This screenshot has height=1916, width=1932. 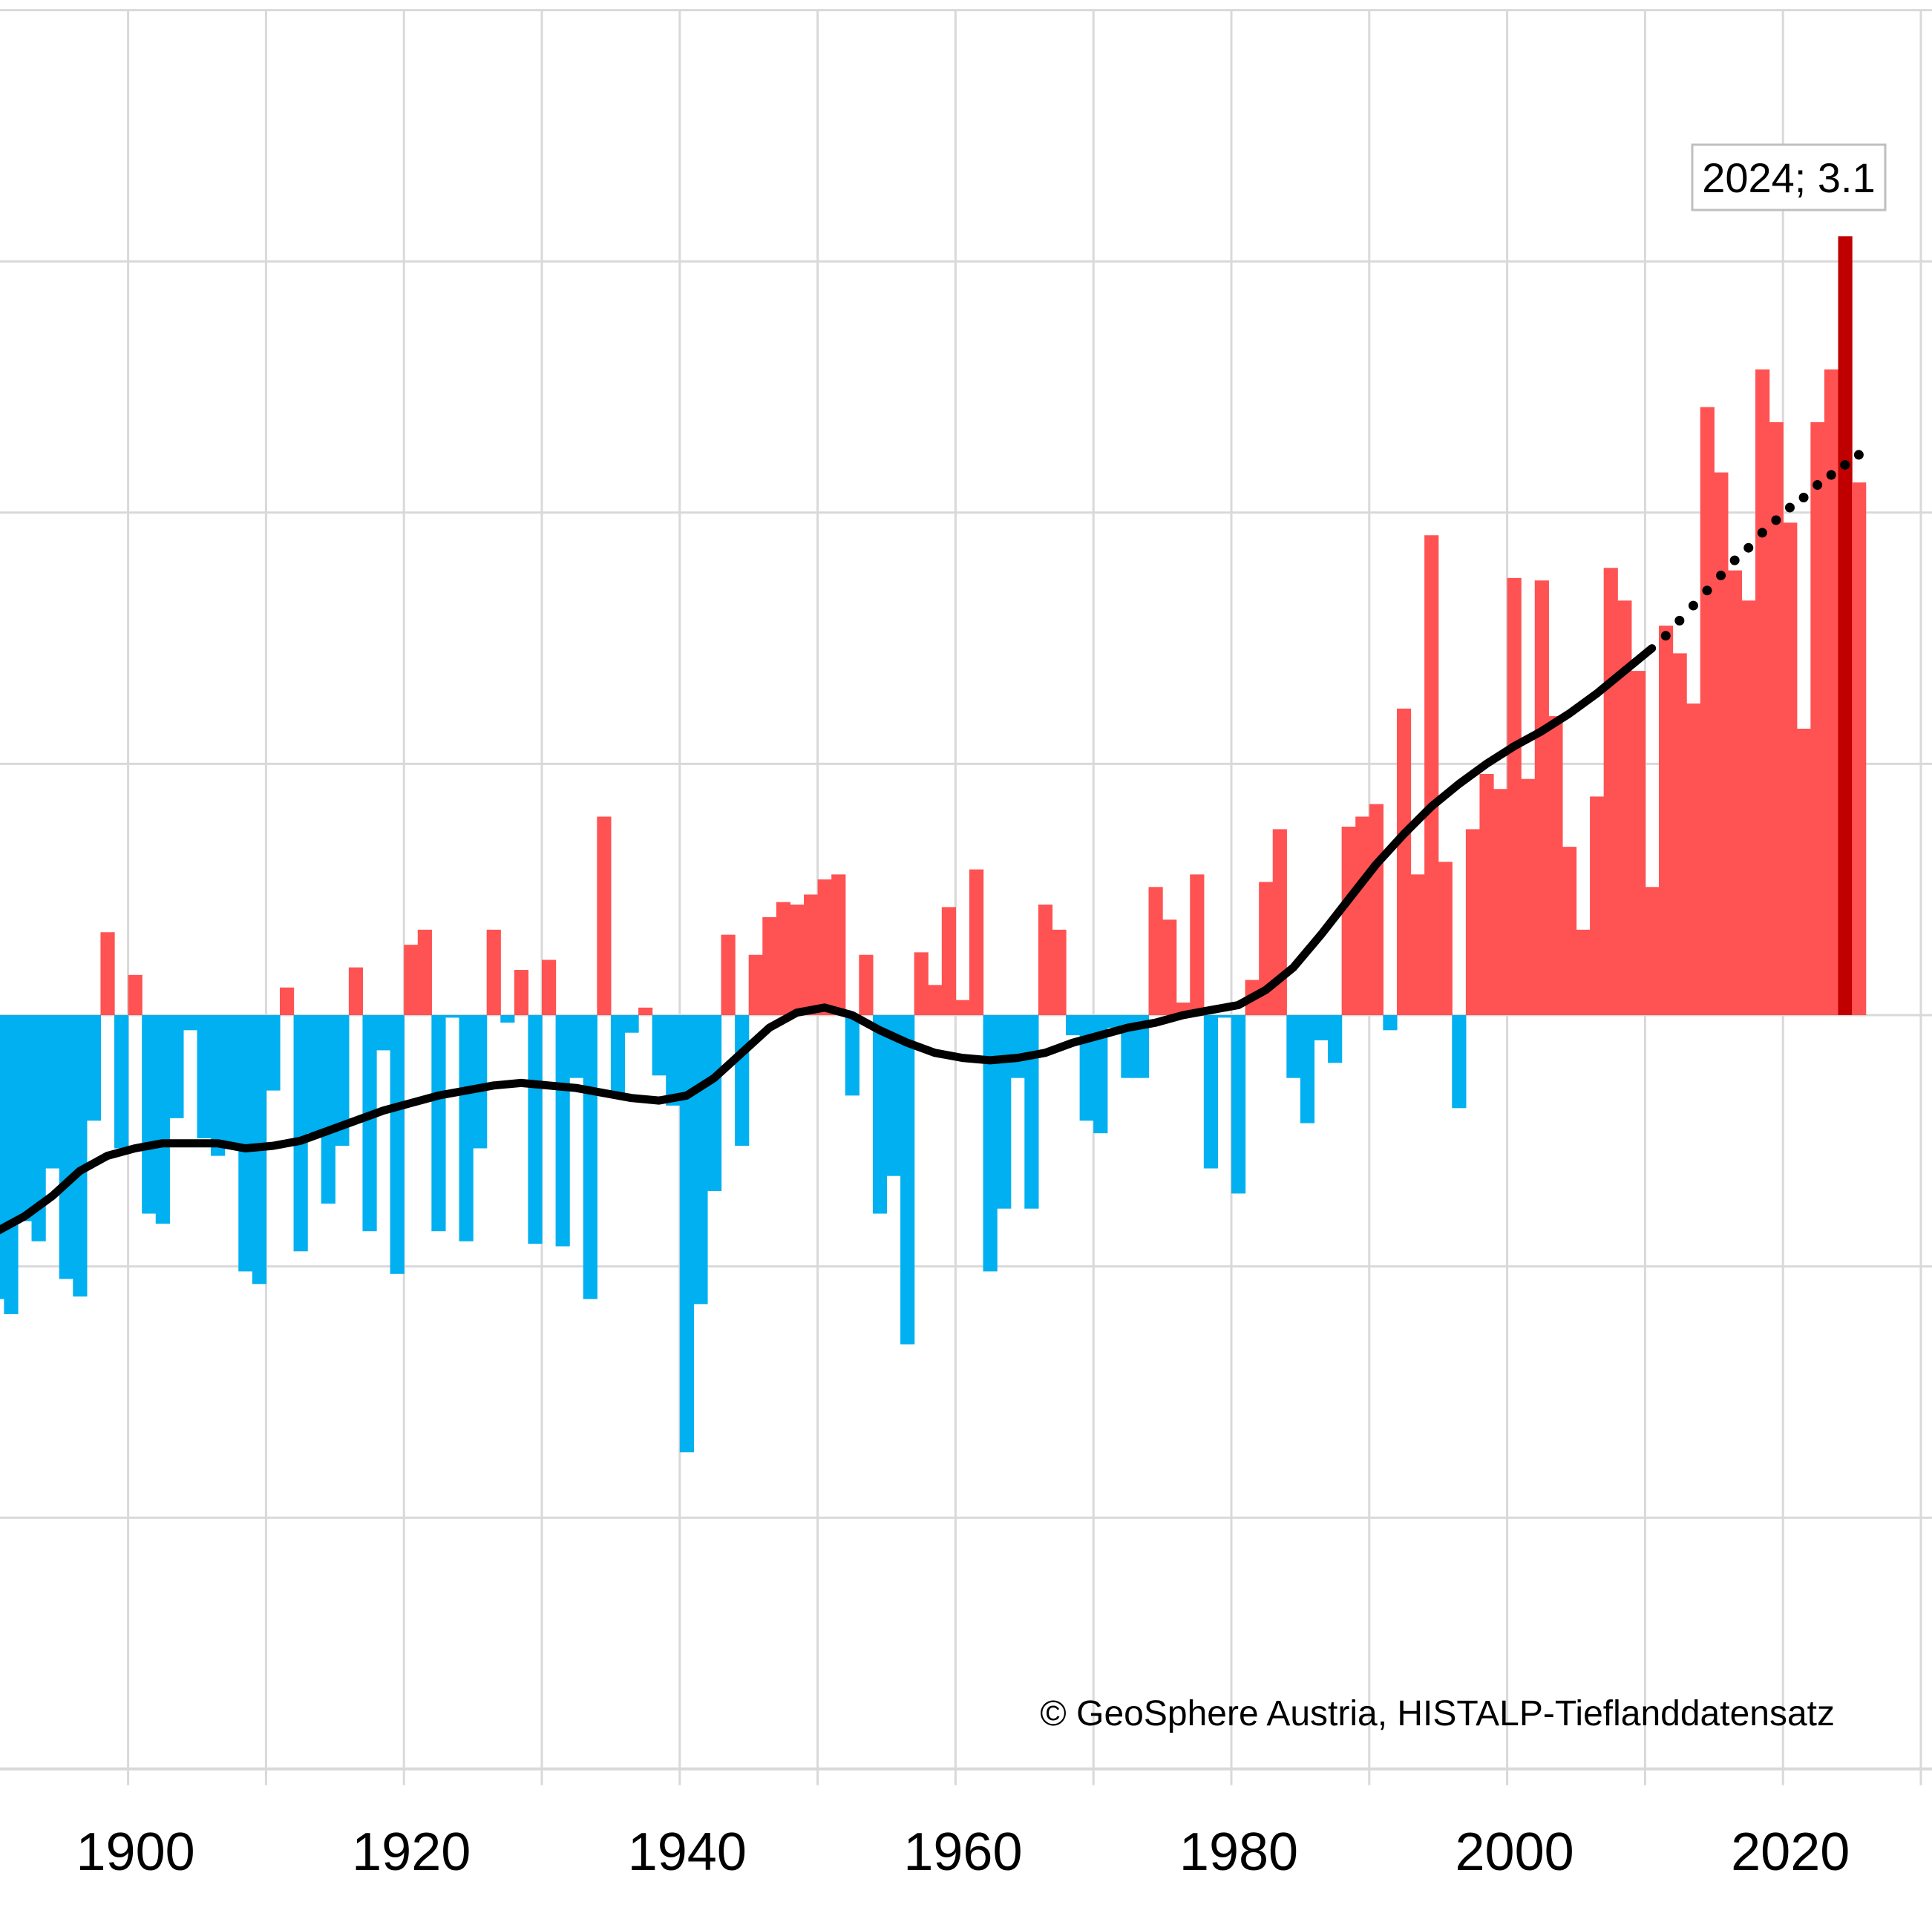 I want to click on bar-1914, so click(x=328, y=1110).